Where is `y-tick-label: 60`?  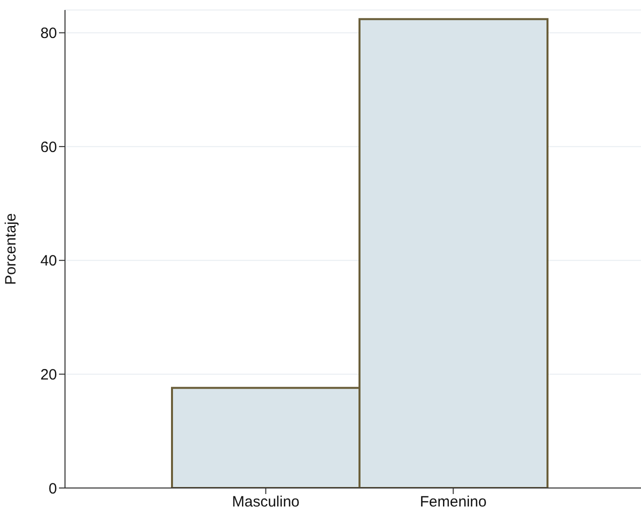
y-tick-label: 60 is located at coordinates (48, 147).